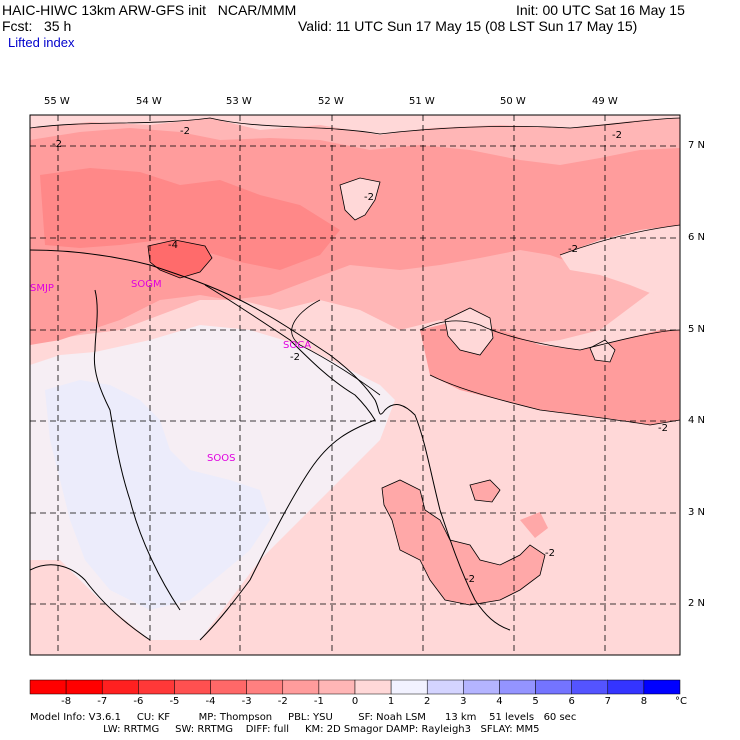 This screenshot has height=740, width=740. I want to click on lat-label: 4 N, so click(697, 420).